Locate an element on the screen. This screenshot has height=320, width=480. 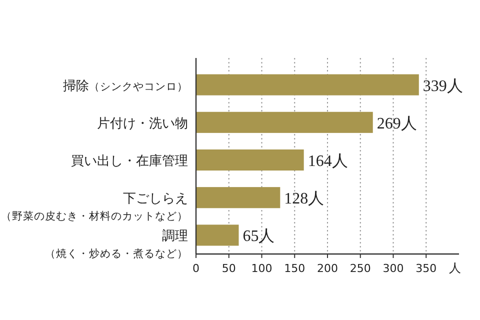
x-axis-title: 人 is located at coordinates (455, 268).